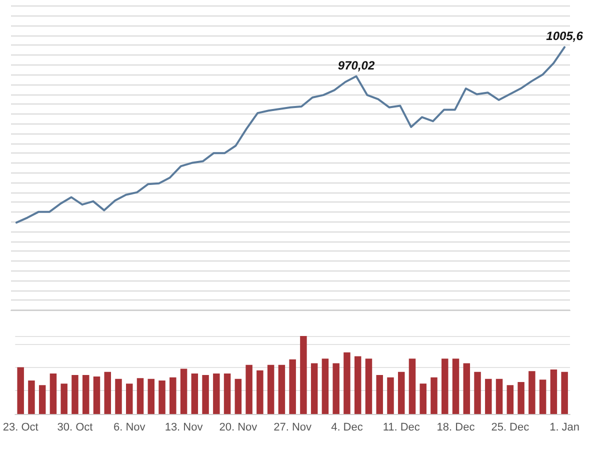 The width and height of the screenshot is (600, 450). What do you see at coordinates (20, 428) in the screenshot?
I see `x-tick-label: 23. Oct` at bounding box center [20, 428].